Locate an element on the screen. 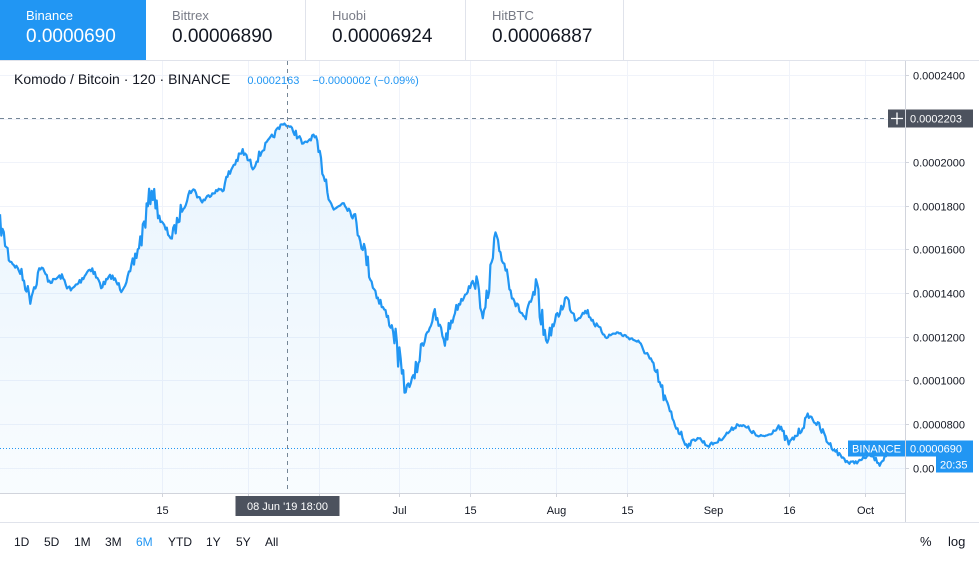  exchange-price: 0.00006887 is located at coordinates (542, 36).